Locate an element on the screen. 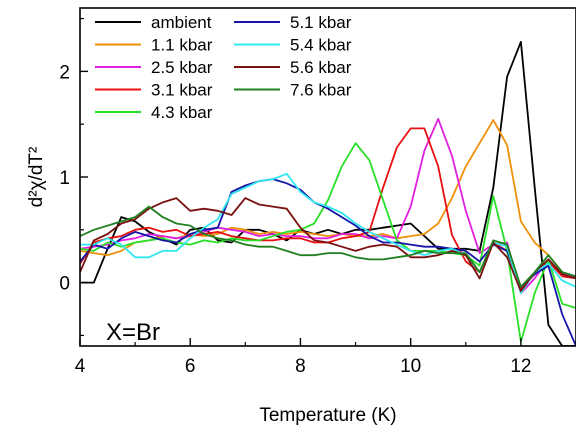  legend-label-0: ambient is located at coordinates (181, 22).